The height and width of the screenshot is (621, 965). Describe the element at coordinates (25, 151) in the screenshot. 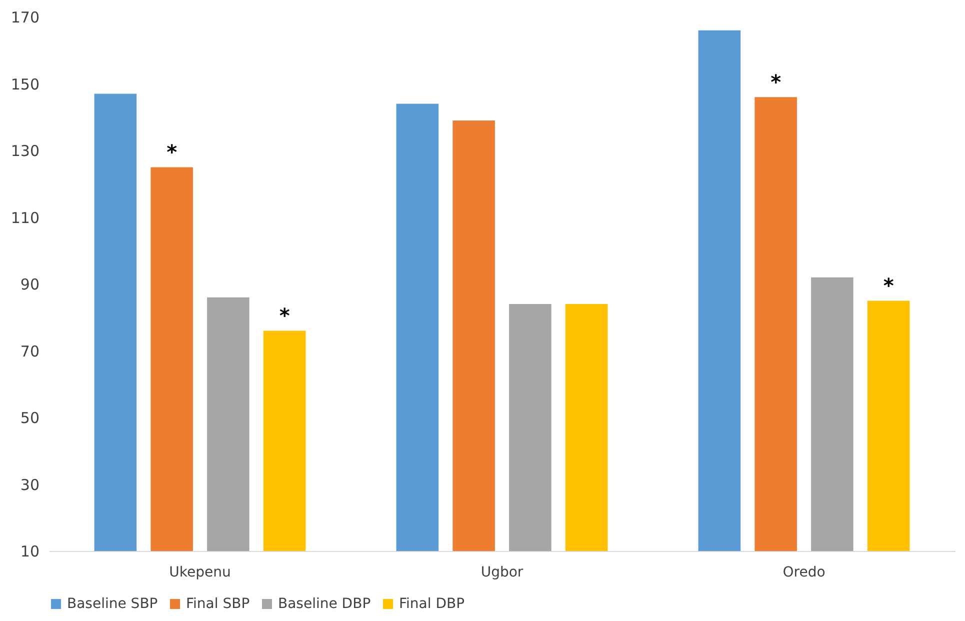

I see `y-tick-label: 130` at that location.